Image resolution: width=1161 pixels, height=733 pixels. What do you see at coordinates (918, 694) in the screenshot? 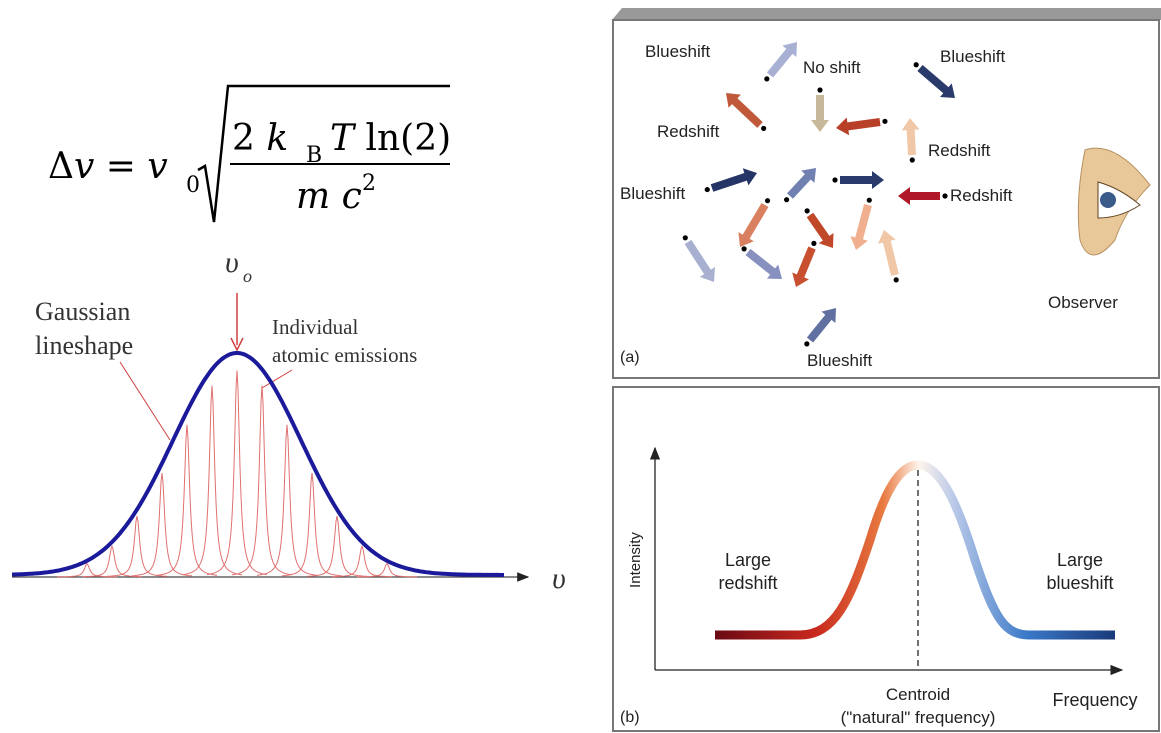
I see `centroid-label: Centroid` at bounding box center [918, 694].